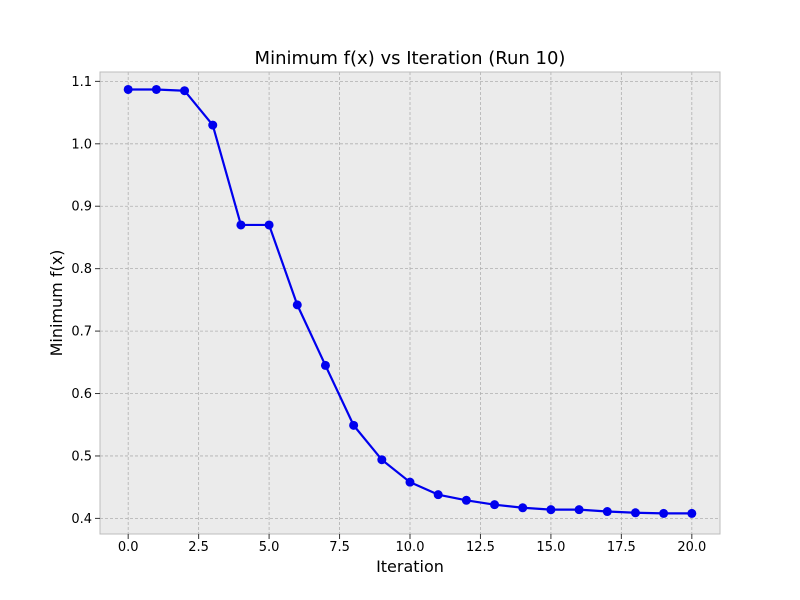  I want to click on x-tick-label: 5.0, so click(269, 547).